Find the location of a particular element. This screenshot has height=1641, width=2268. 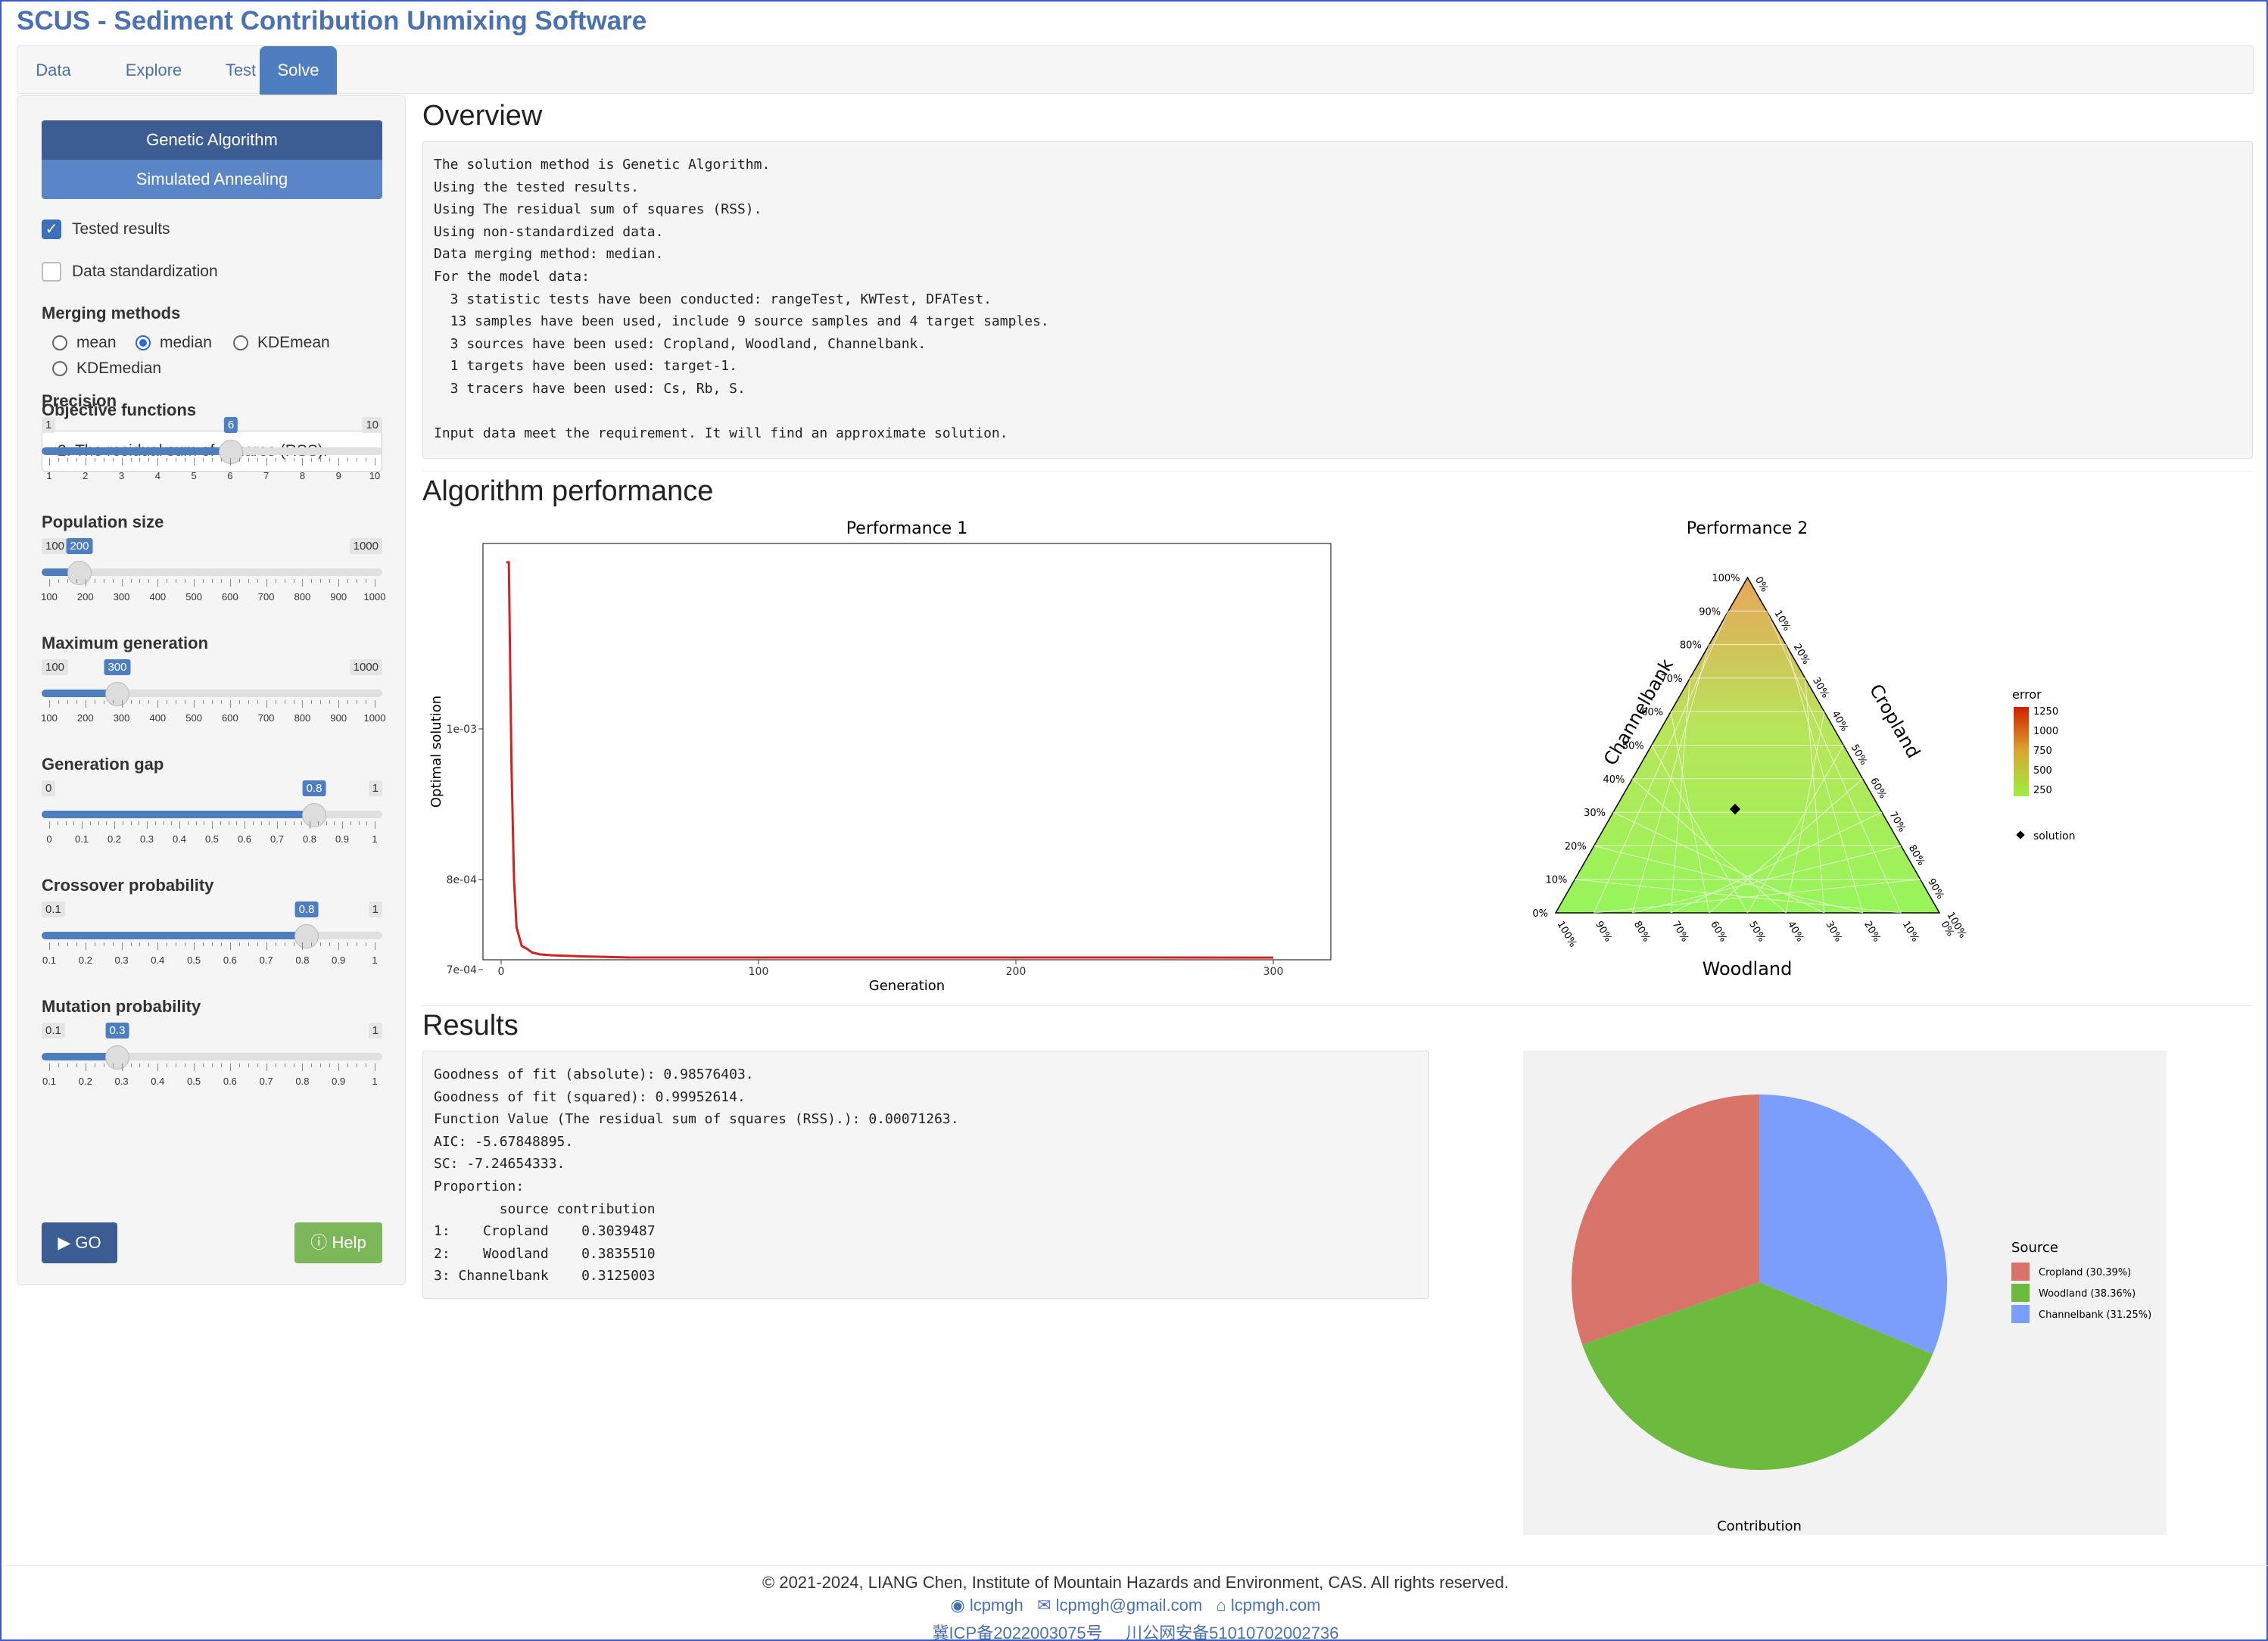

ternary-left-tick-label: 90% is located at coordinates (1710, 612).